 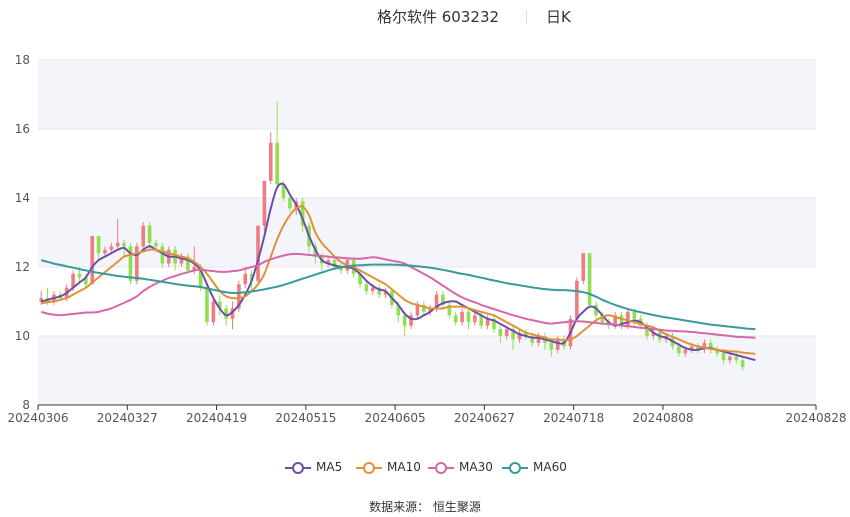 I want to click on x-tick-label: 20240718, so click(x=573, y=418).